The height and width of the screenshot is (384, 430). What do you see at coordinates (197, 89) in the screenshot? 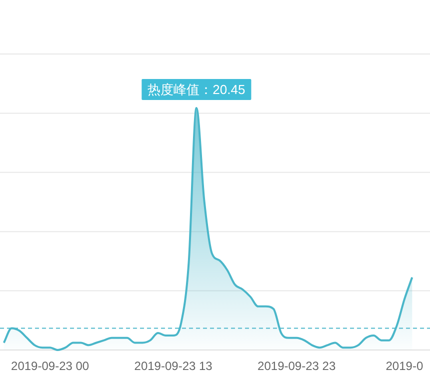
I see `text: 热度峰值：20.45` at bounding box center [197, 89].